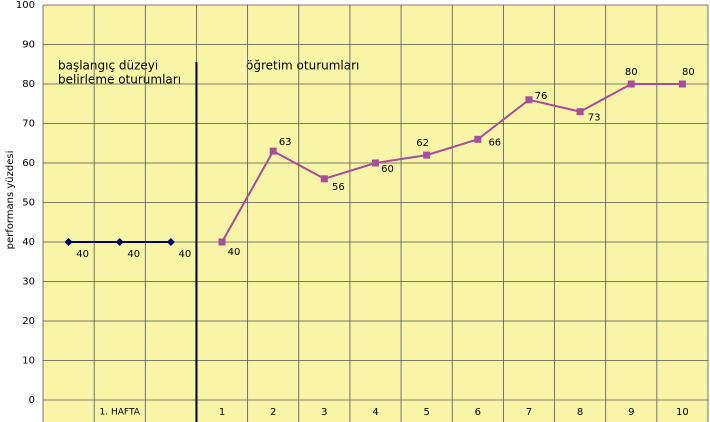  I want to click on x-tick-label: 9, so click(631, 412).